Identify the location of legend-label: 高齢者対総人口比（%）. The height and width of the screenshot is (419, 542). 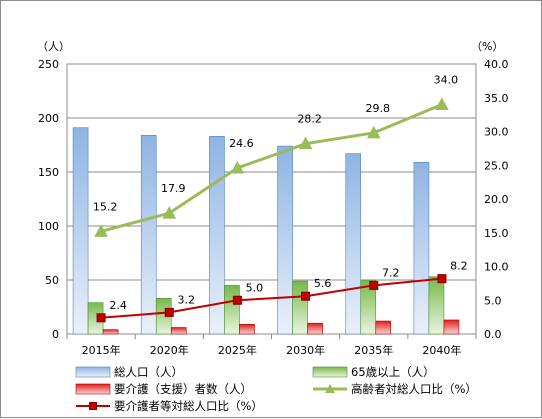
(414, 389).